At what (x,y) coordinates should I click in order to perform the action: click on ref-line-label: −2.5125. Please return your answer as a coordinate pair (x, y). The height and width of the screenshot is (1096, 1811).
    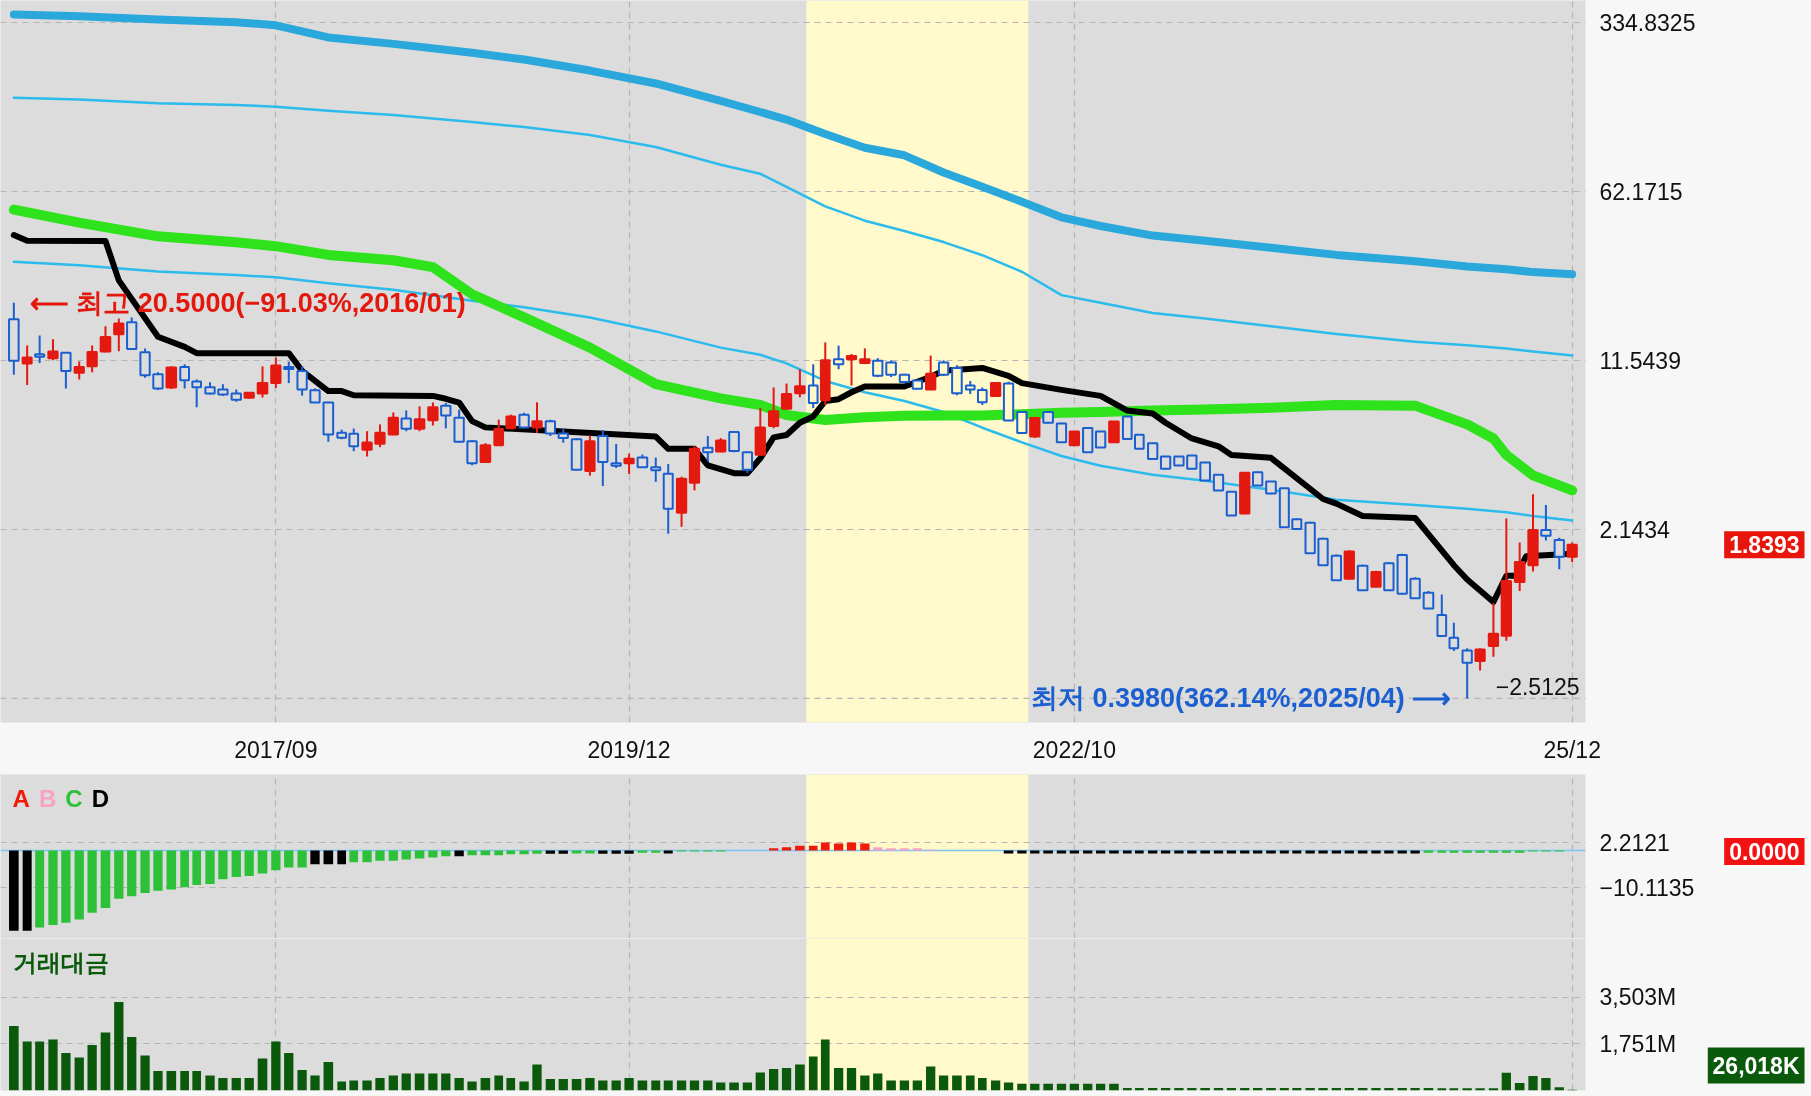
    Looking at the image, I should click on (1537, 687).